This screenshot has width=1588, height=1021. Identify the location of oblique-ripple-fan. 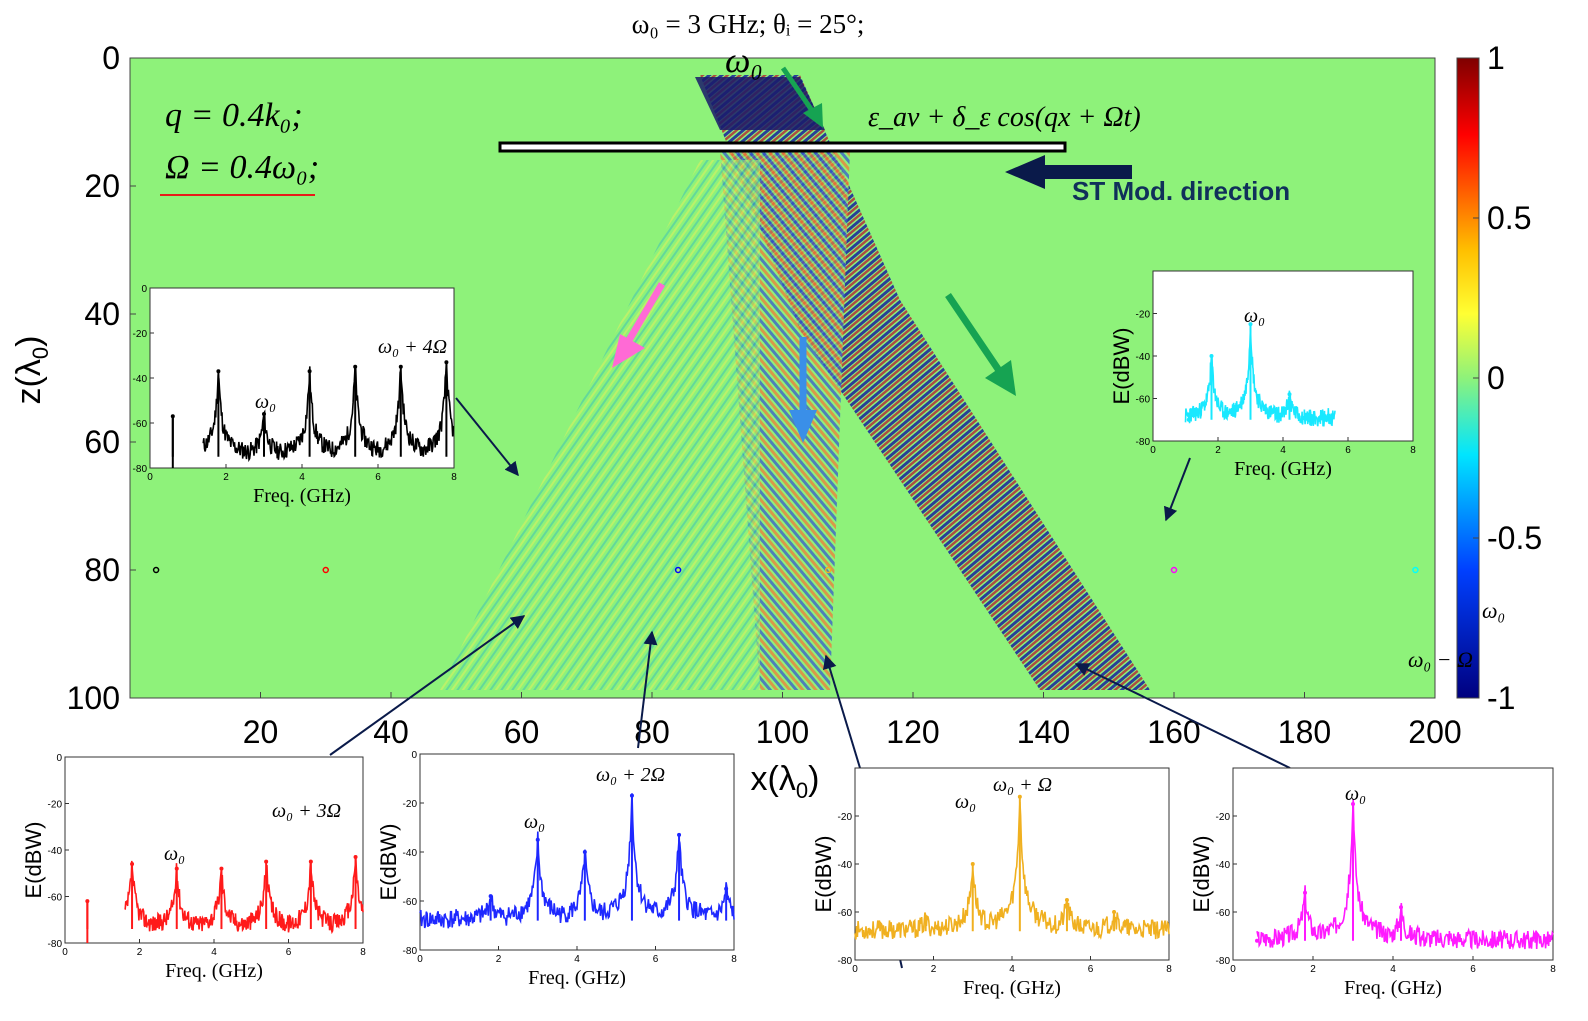
(600, 425).